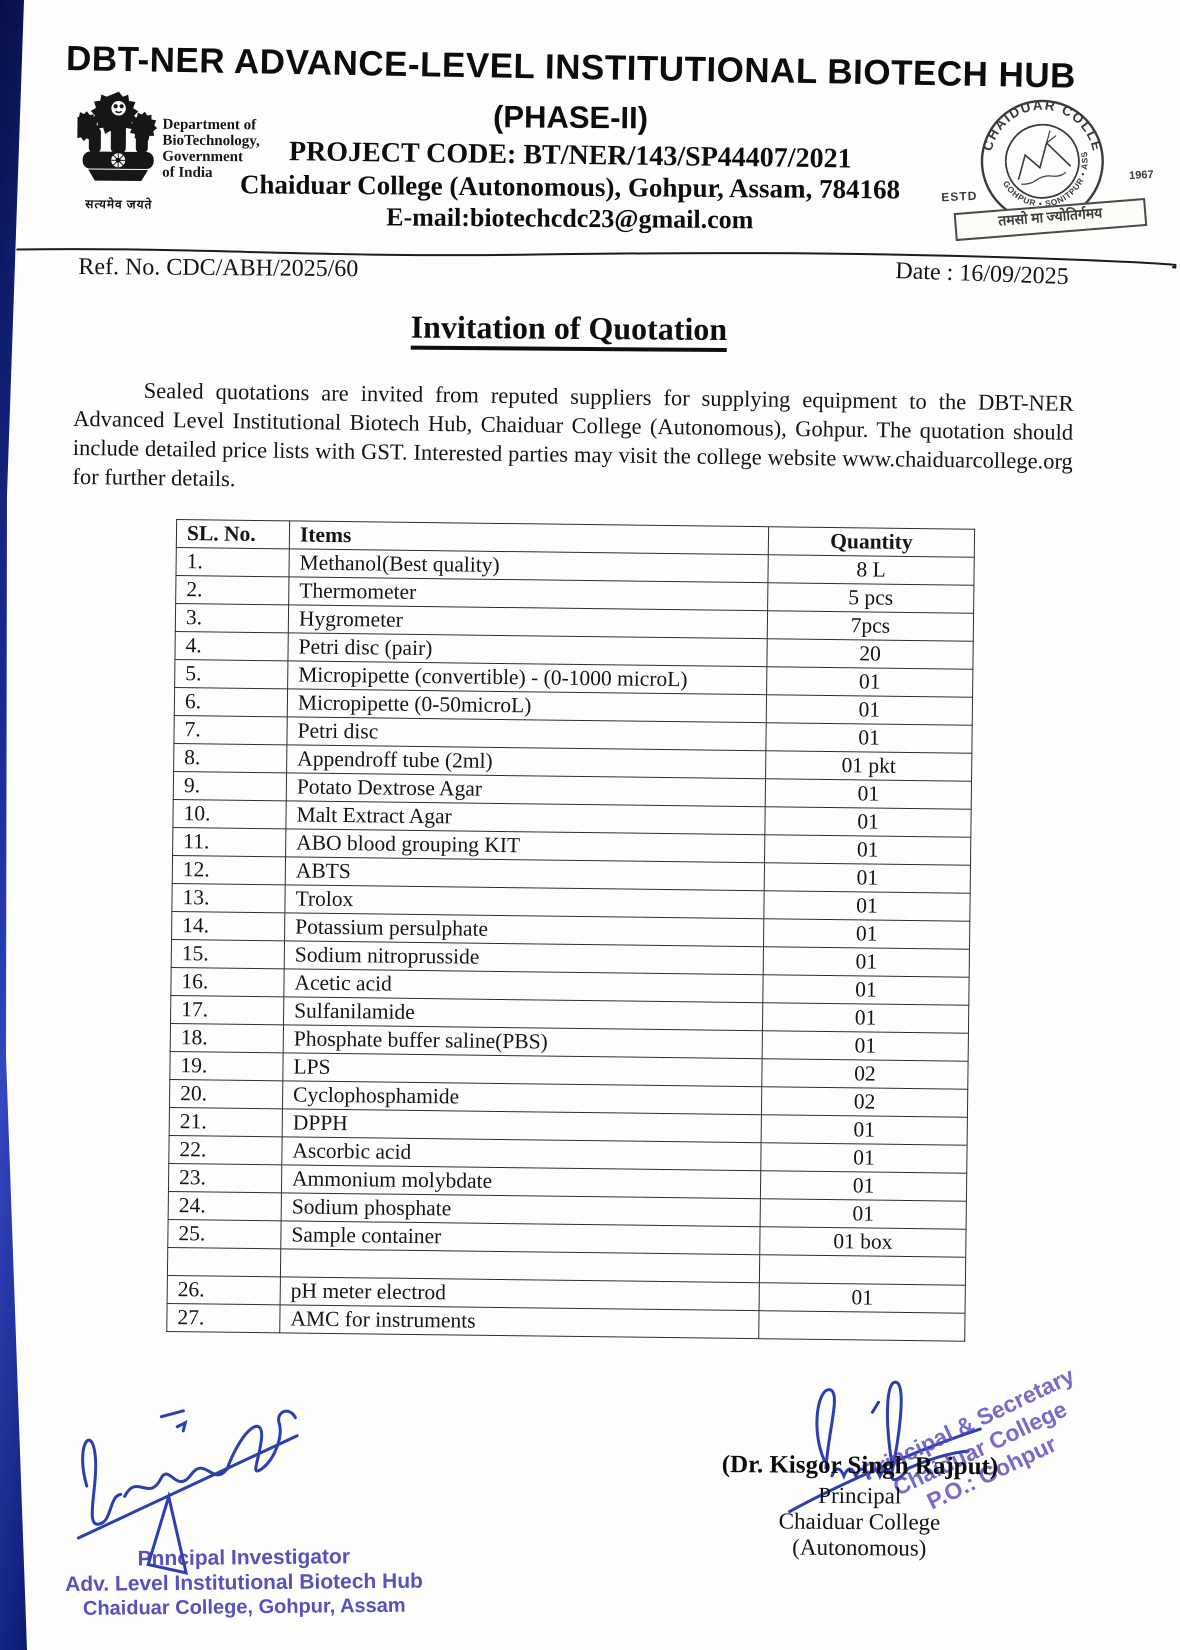 The width and height of the screenshot is (1180, 1650). I want to click on row-serial: 7., so click(230, 730).